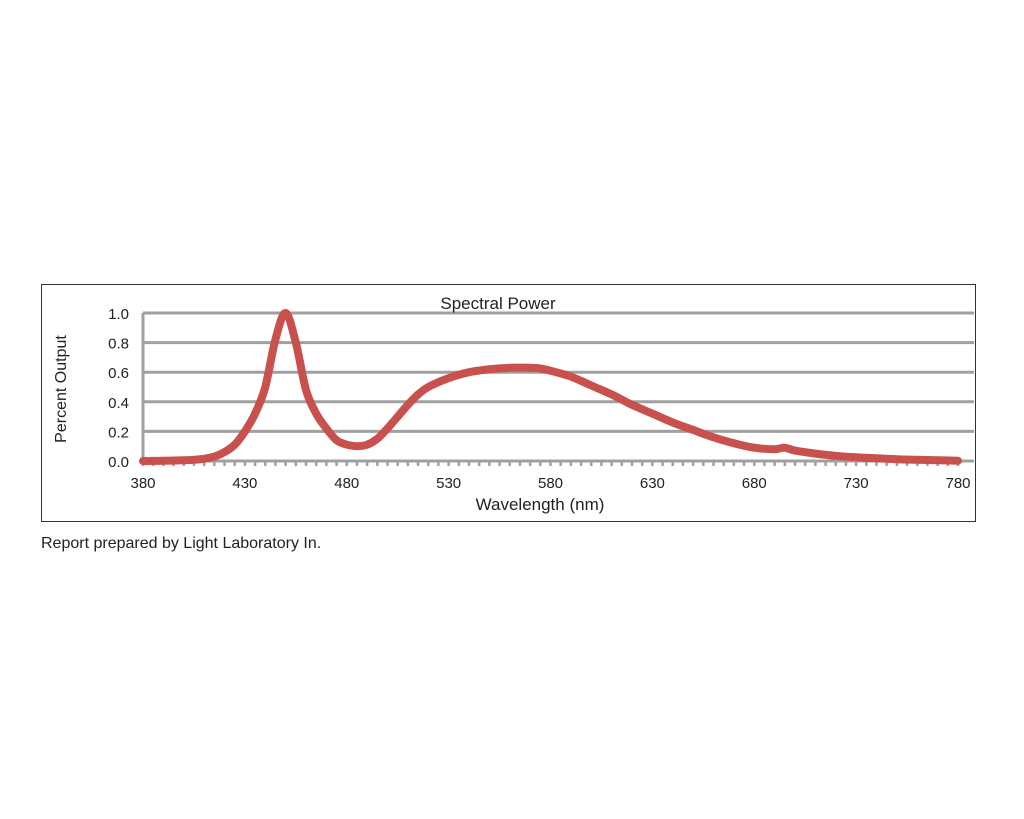 The width and height of the screenshot is (1024, 819). Describe the element at coordinates (118, 403) in the screenshot. I see `y-tick-label: 0.4` at that location.